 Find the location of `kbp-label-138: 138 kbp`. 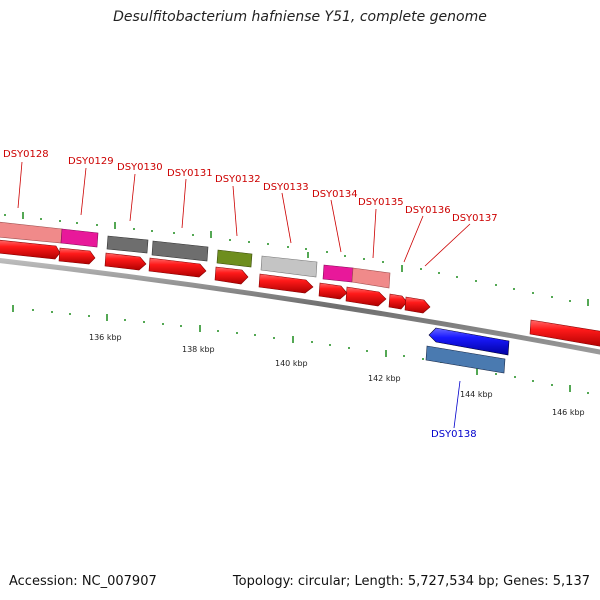

kbp-label-138: 138 kbp is located at coordinates (198, 349).